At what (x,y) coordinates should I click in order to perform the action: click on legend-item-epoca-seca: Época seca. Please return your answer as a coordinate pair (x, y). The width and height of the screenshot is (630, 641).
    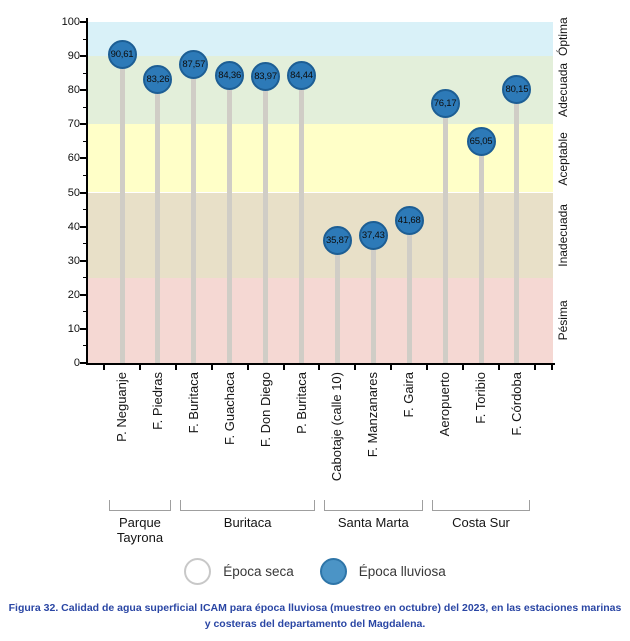
    Looking at the image, I should click on (239, 571).